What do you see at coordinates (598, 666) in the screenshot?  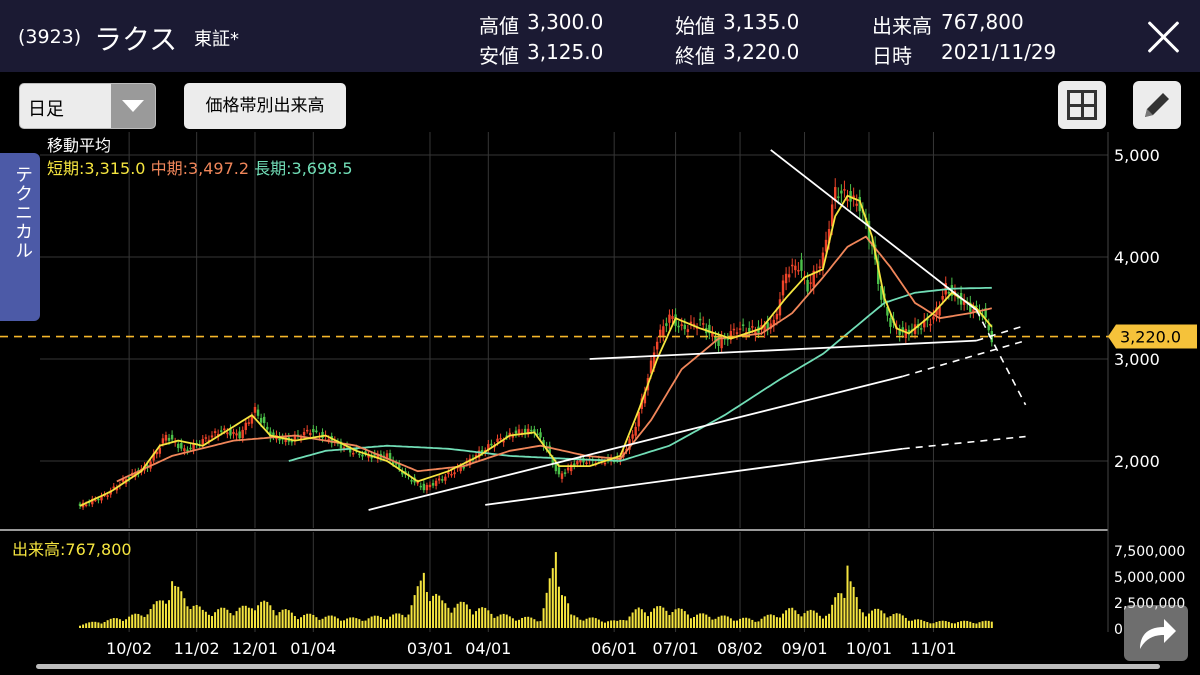 I see `horizontal-scrollbar` at bounding box center [598, 666].